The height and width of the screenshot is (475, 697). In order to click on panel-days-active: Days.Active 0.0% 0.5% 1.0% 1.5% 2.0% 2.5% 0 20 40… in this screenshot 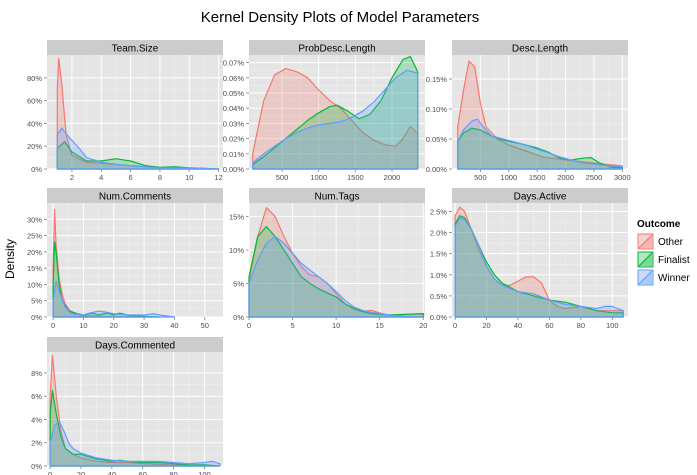, I will do `click(529, 259)`.